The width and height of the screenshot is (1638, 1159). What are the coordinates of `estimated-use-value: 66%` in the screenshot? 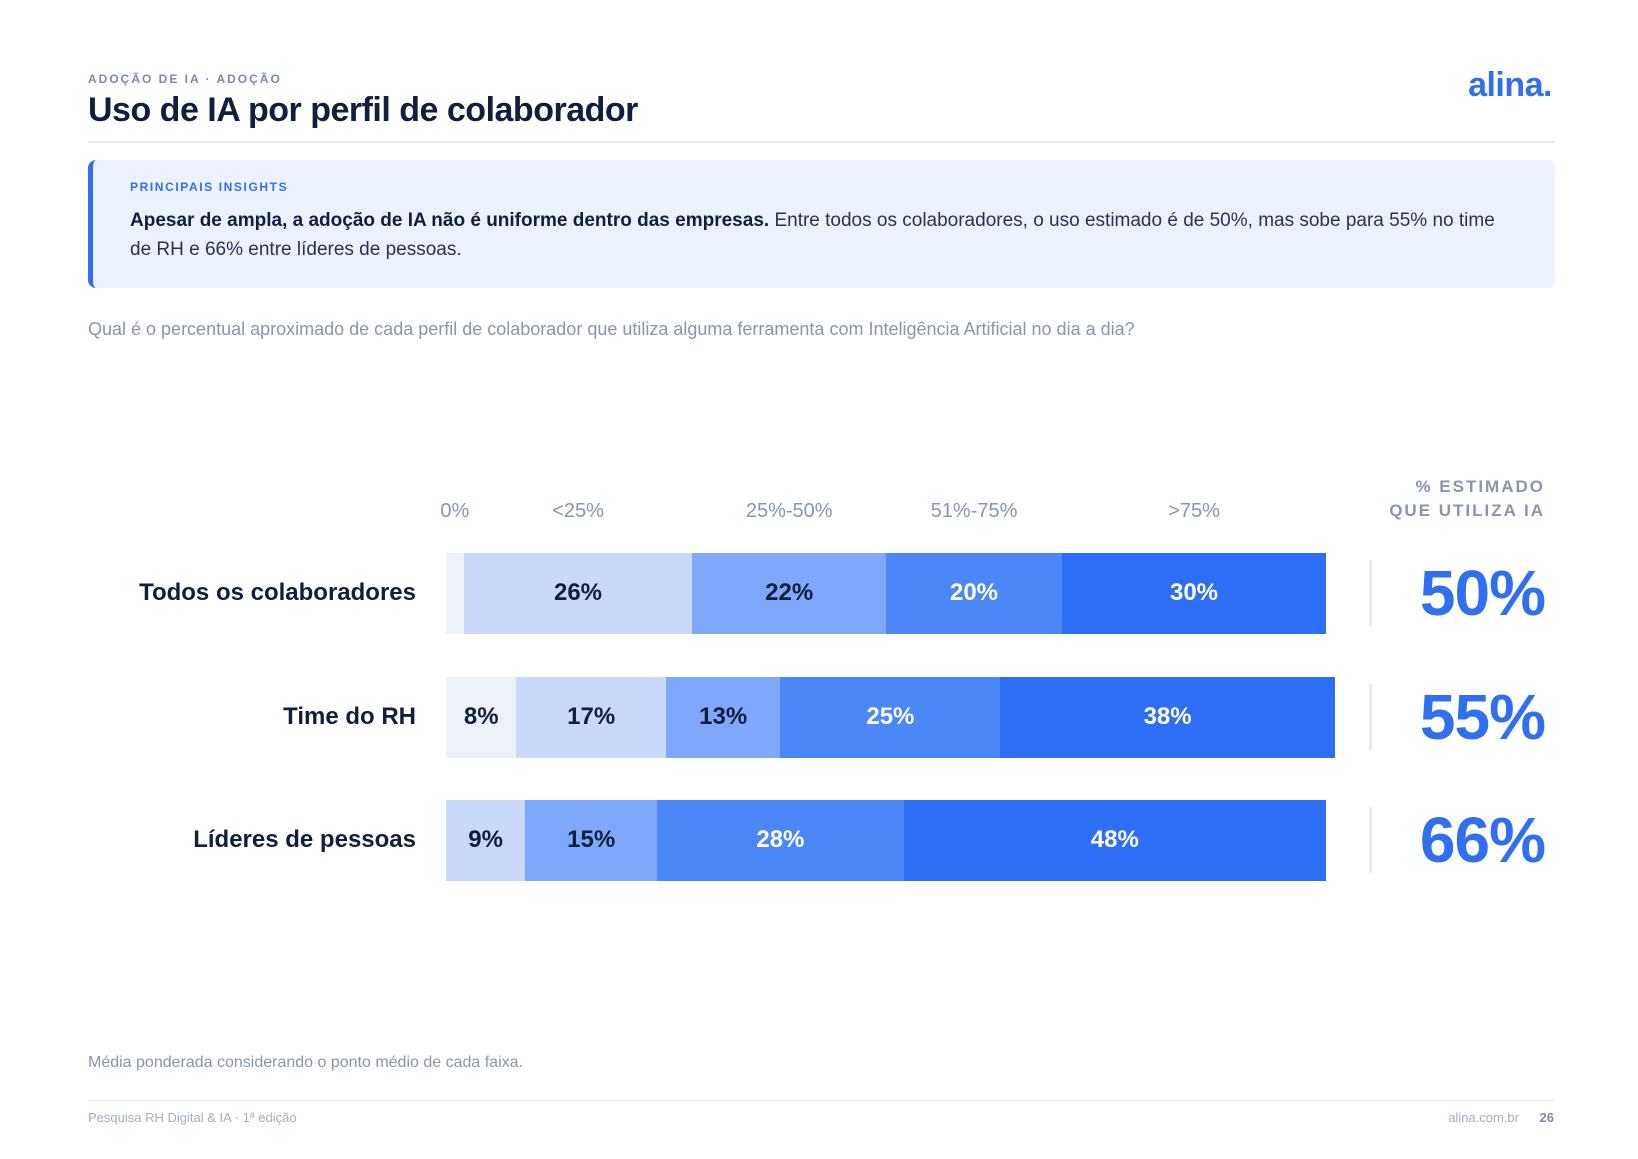 It's located at (1482, 840).